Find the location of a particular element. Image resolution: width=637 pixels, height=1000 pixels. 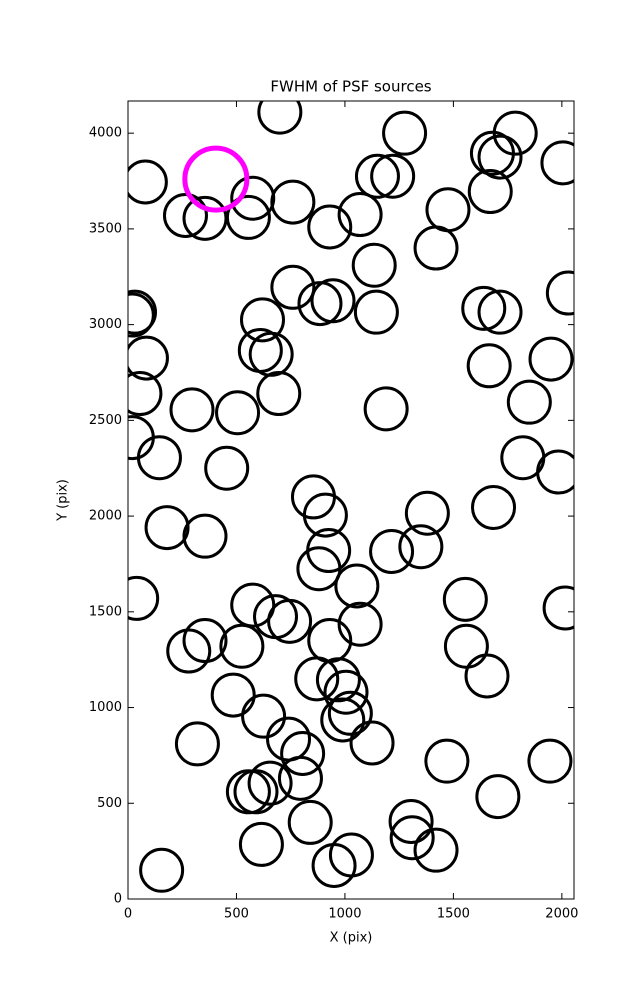

x-tick-label: 2000 is located at coordinates (561, 914).